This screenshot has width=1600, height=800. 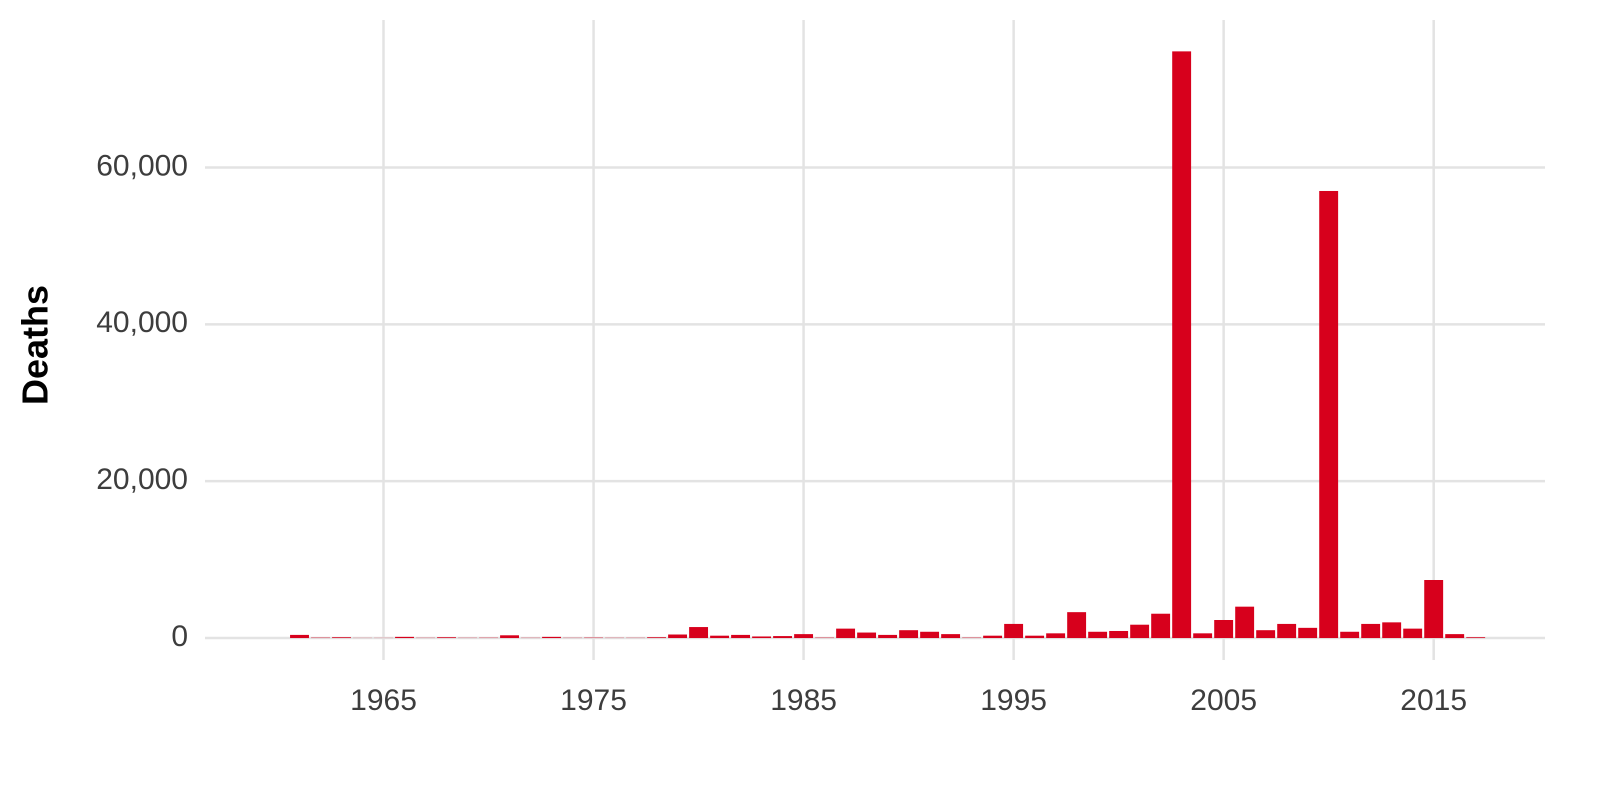 What do you see at coordinates (142, 165) in the screenshot?
I see `y-tick-label: 60,000` at bounding box center [142, 165].